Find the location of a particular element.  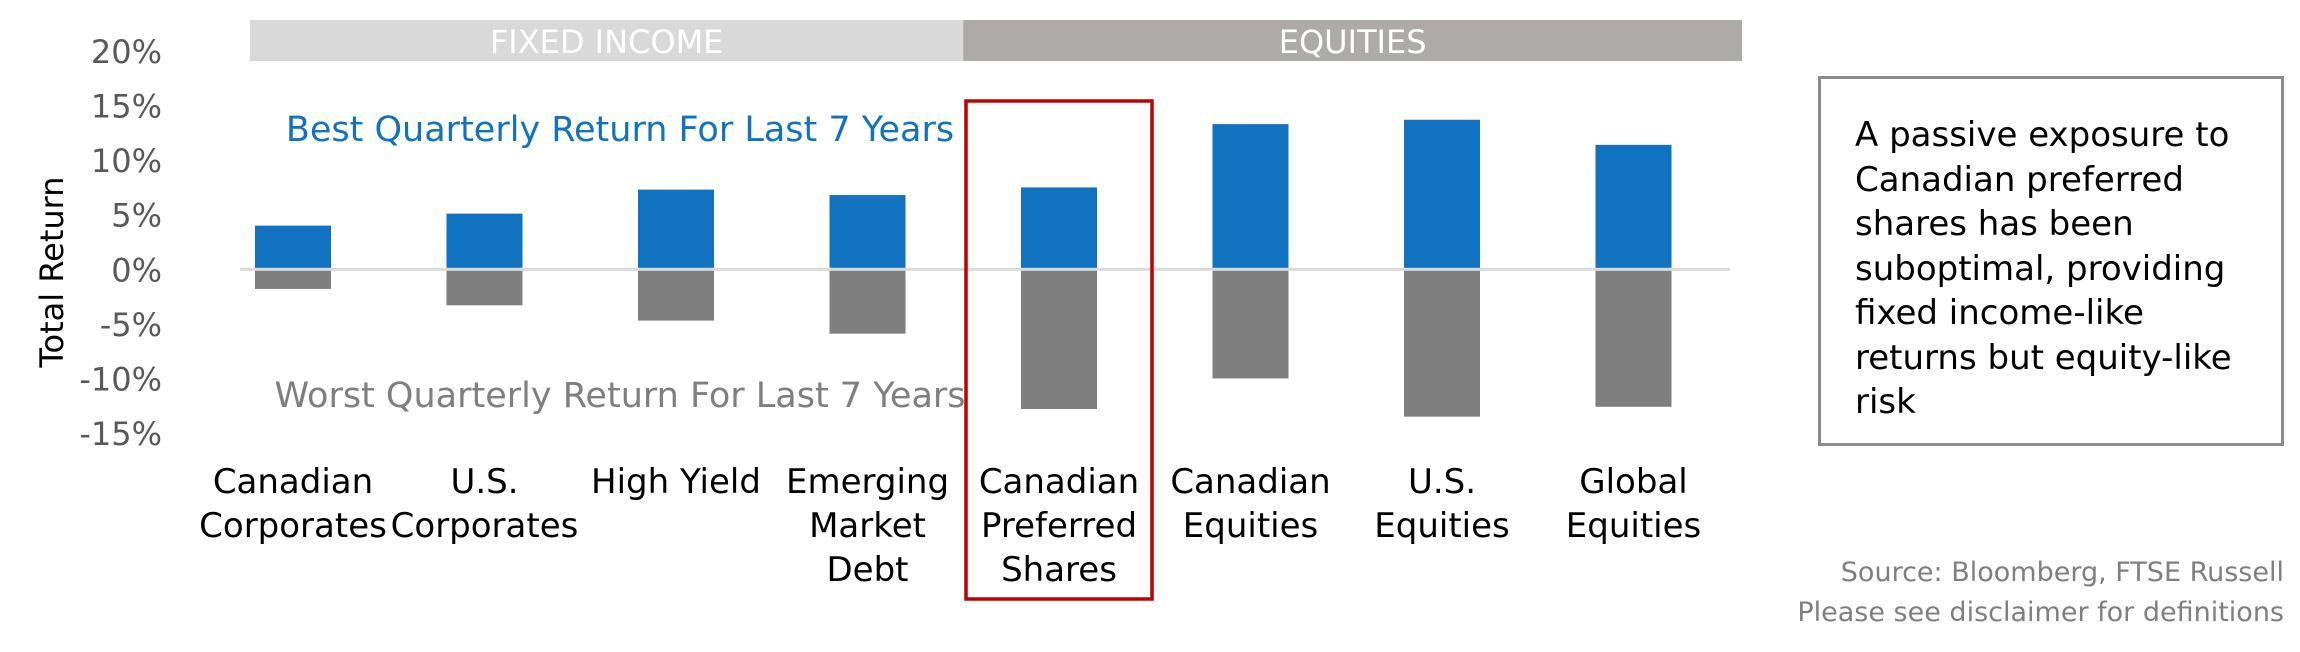

x-tick-label-line: Emerging is located at coordinates (867, 482).